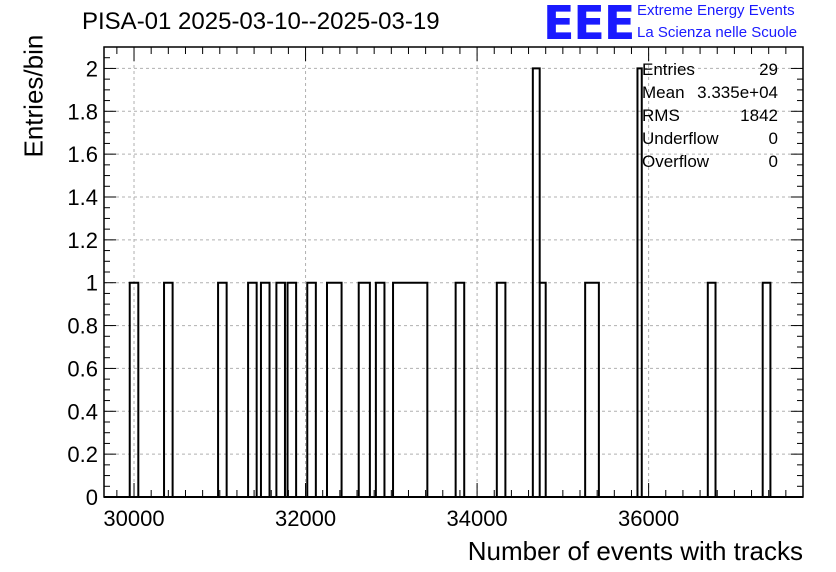  Describe the element at coordinates (768, 69) in the screenshot. I see `stats-entries-value: 29` at that location.